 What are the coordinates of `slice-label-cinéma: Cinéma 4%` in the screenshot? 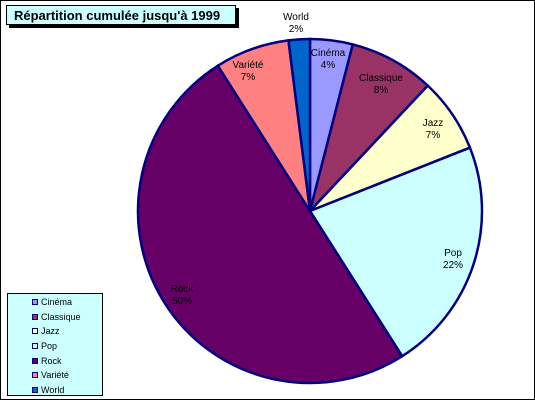 It's located at (328, 59).